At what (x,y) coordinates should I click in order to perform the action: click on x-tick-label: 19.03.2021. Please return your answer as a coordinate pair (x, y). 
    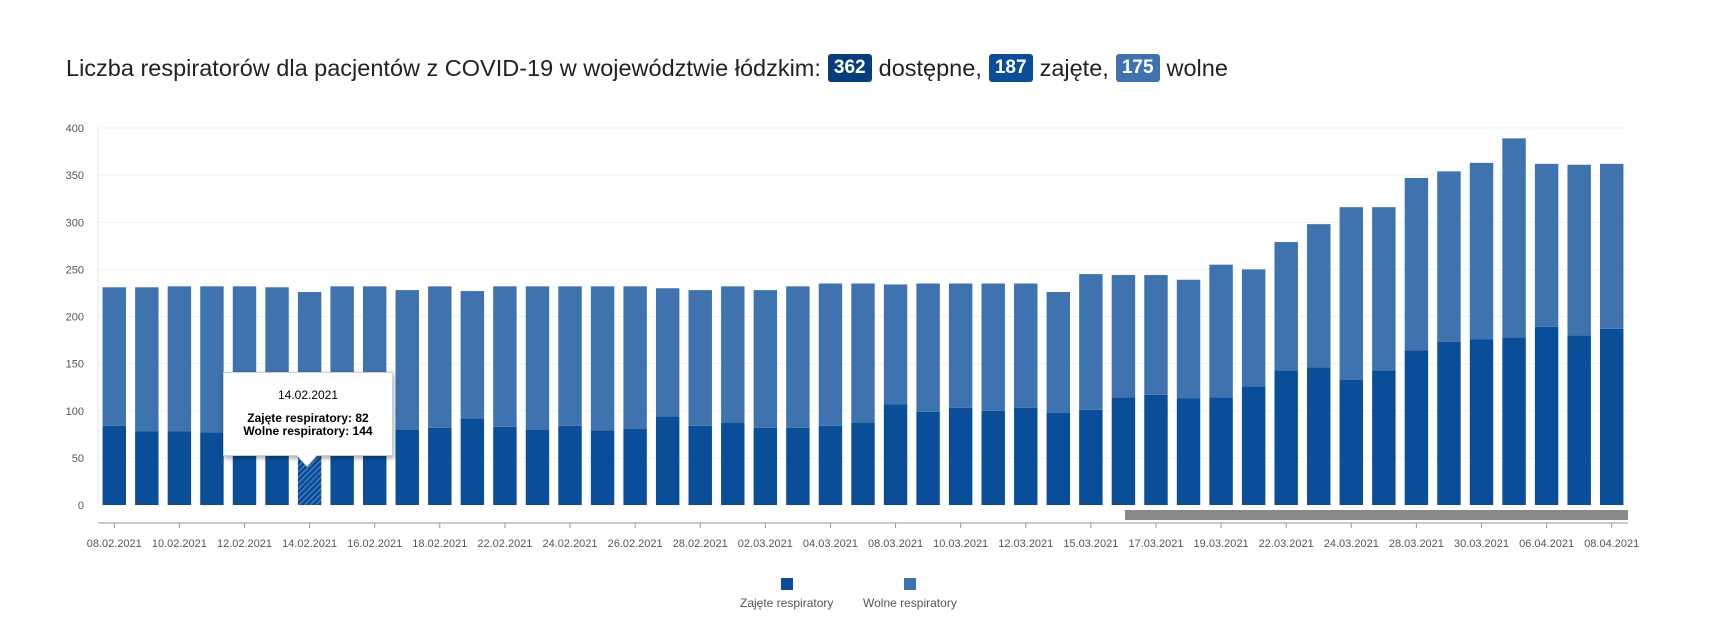
    Looking at the image, I should click on (1221, 544).